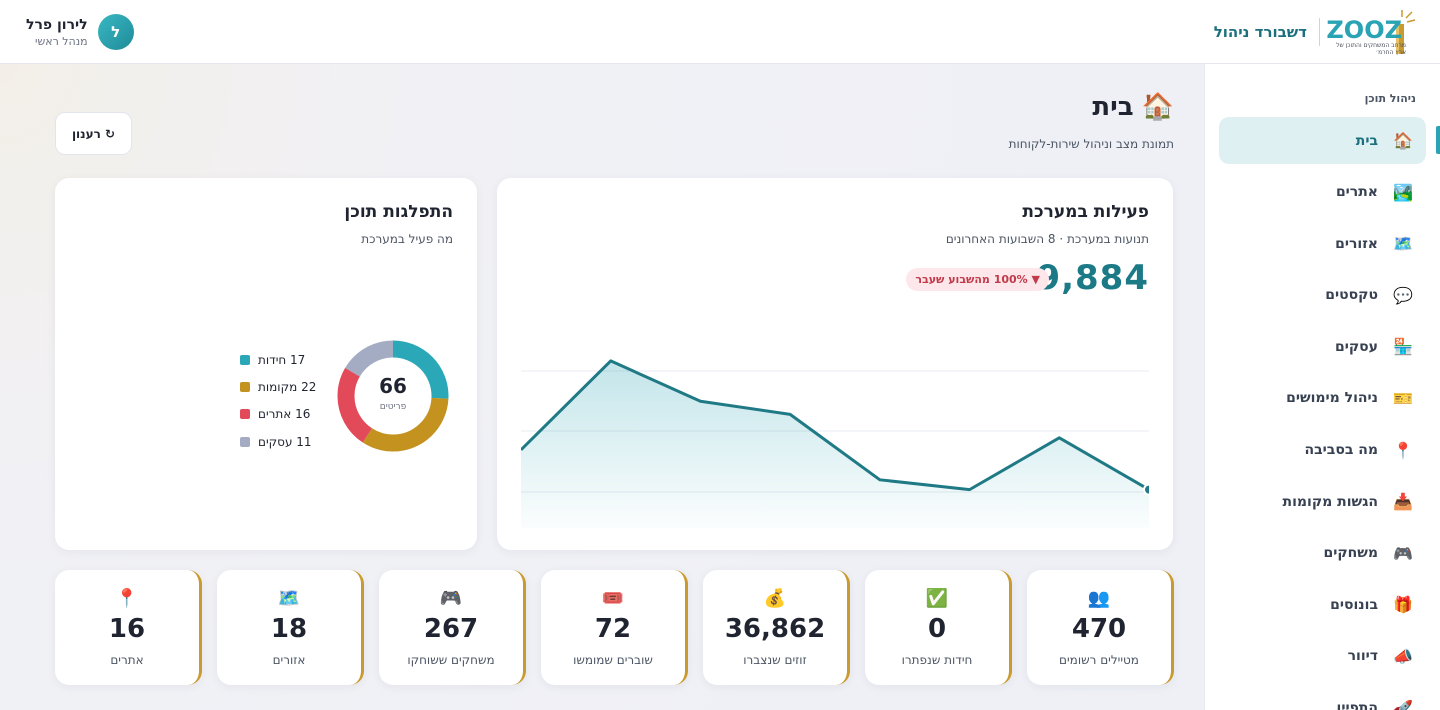 This screenshot has width=1440, height=710. I want to click on stat-value: 470, so click(1099, 629).